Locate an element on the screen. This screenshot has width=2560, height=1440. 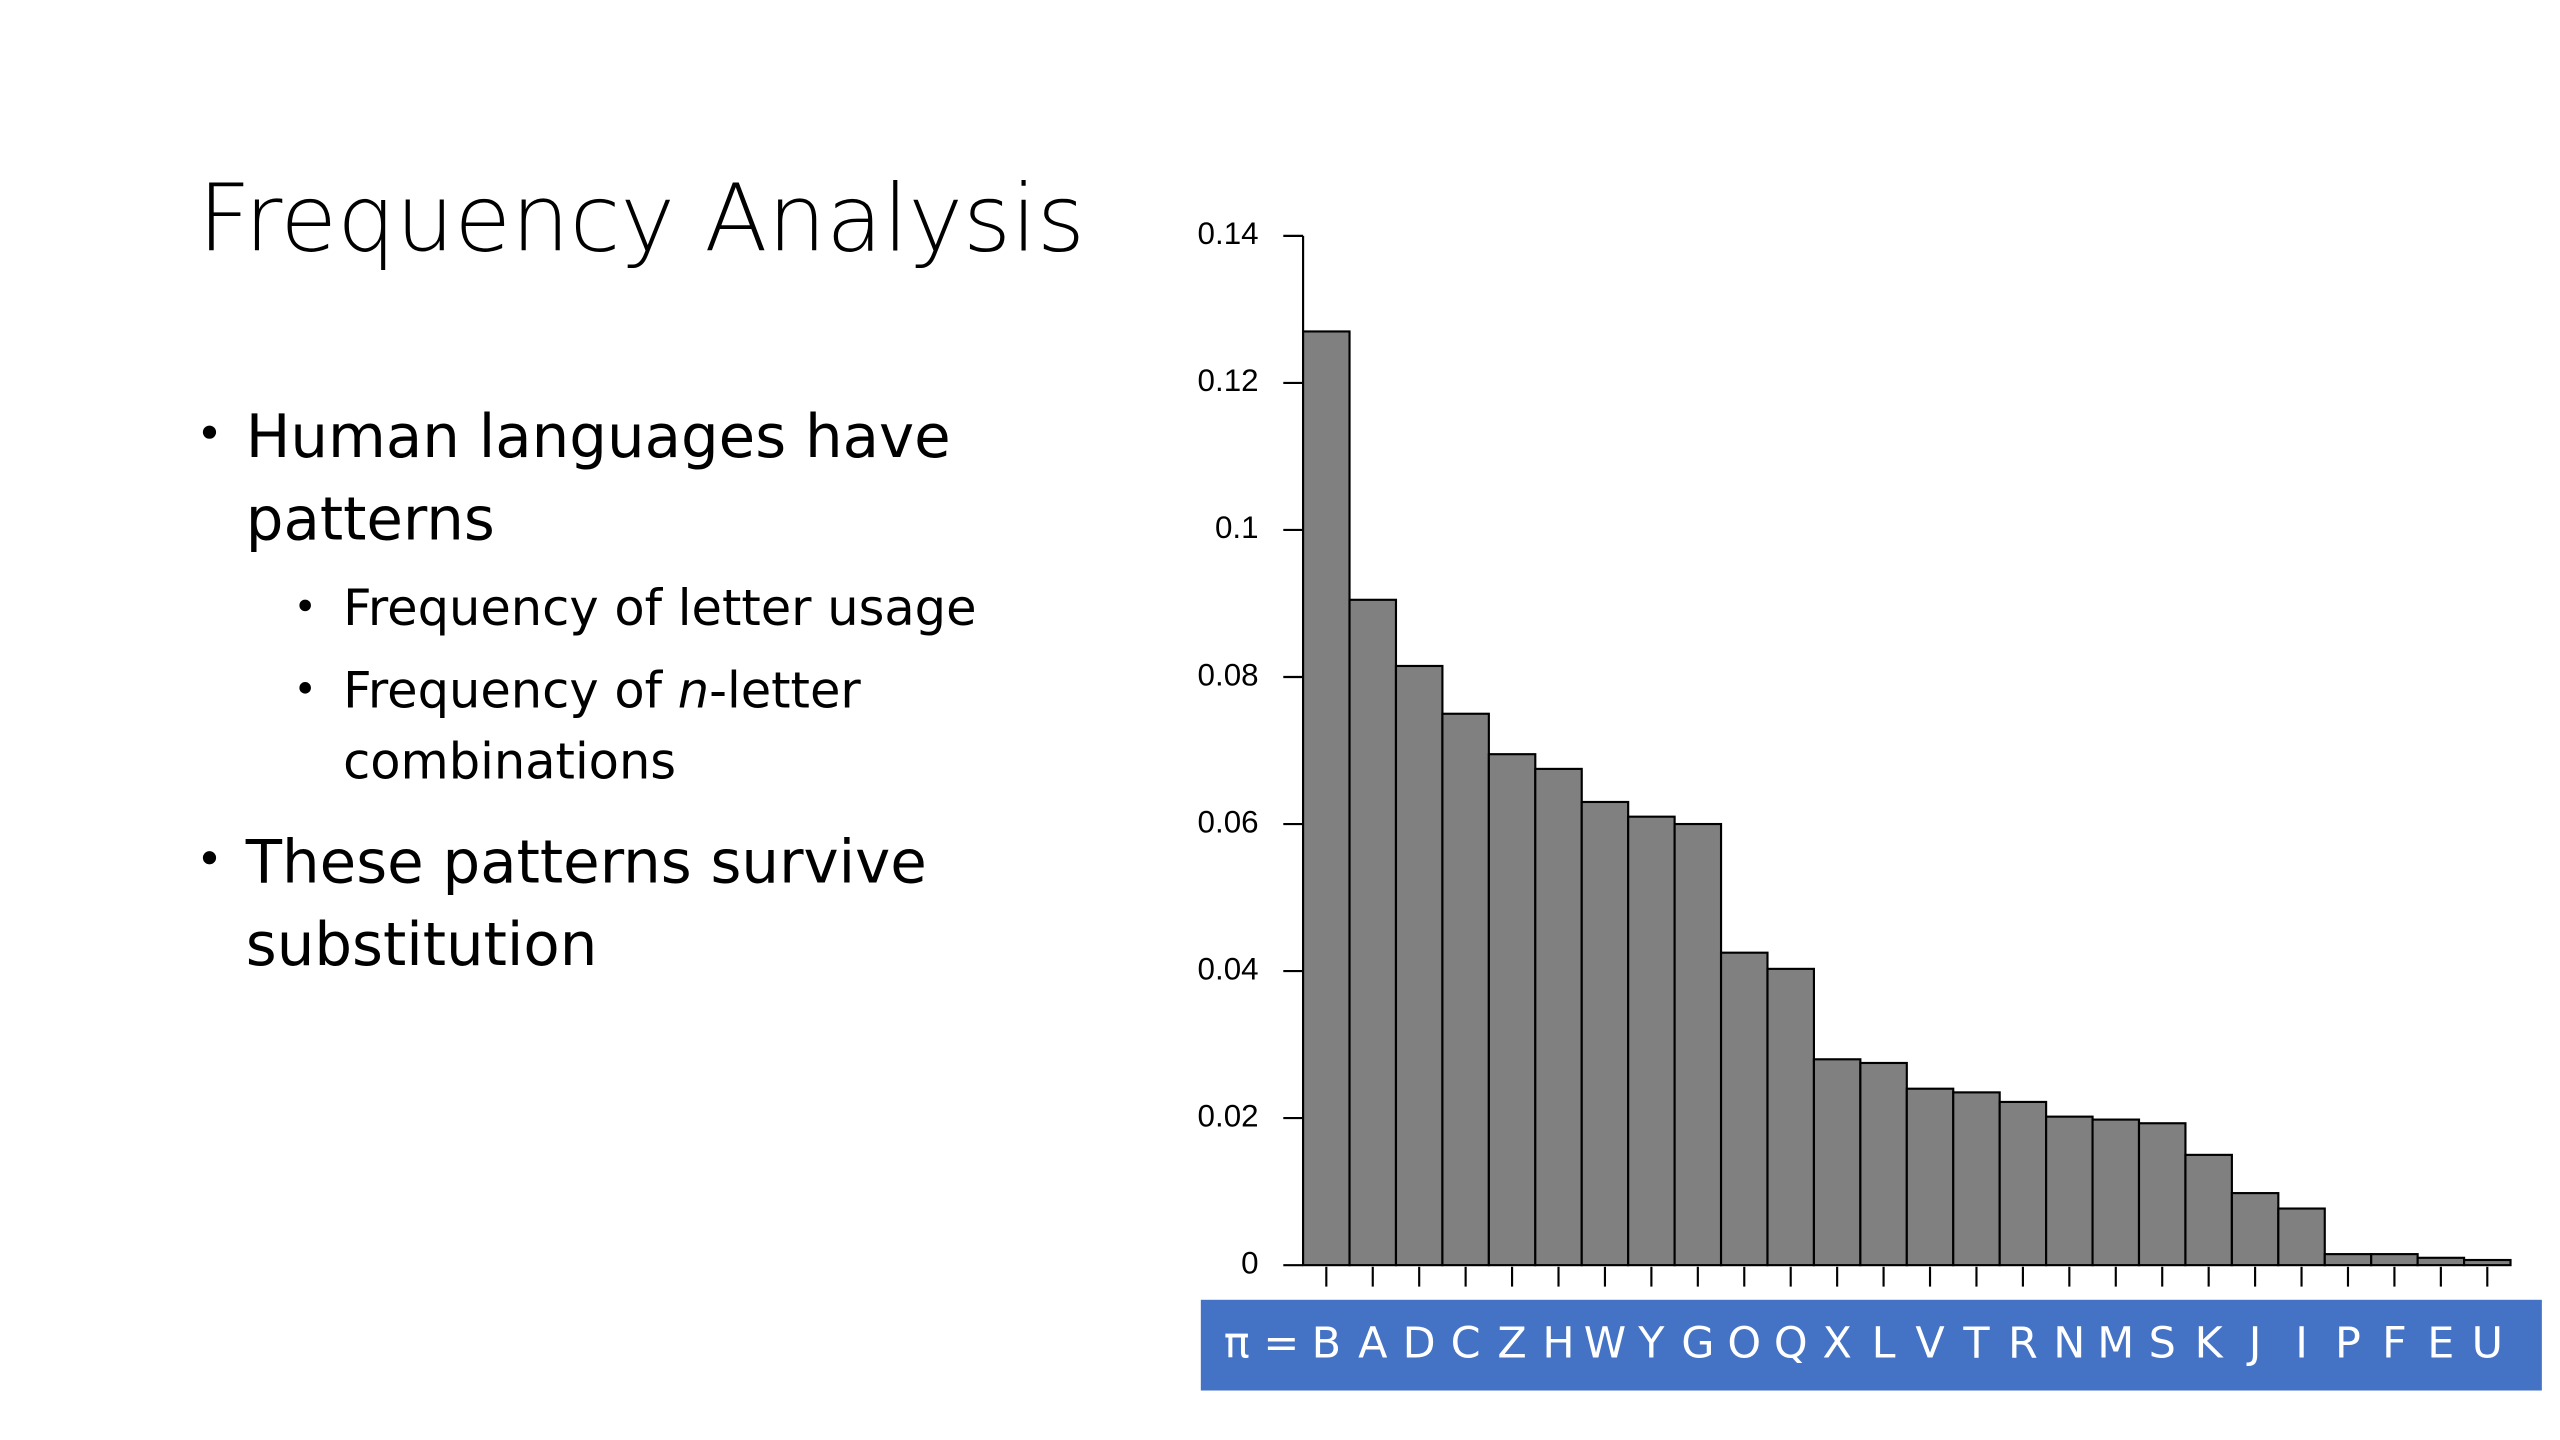
bullet-text: These patterns survive is located at coordinates (586, 862).